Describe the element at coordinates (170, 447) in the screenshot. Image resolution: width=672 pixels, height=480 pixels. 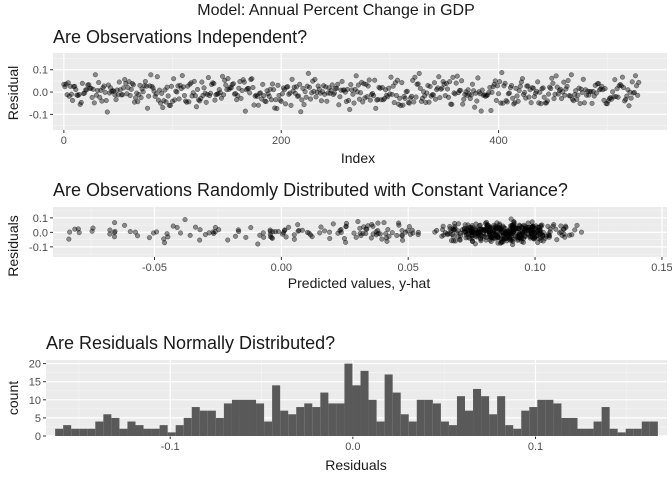
I see `panel3-xtick-label: -0.1` at that location.